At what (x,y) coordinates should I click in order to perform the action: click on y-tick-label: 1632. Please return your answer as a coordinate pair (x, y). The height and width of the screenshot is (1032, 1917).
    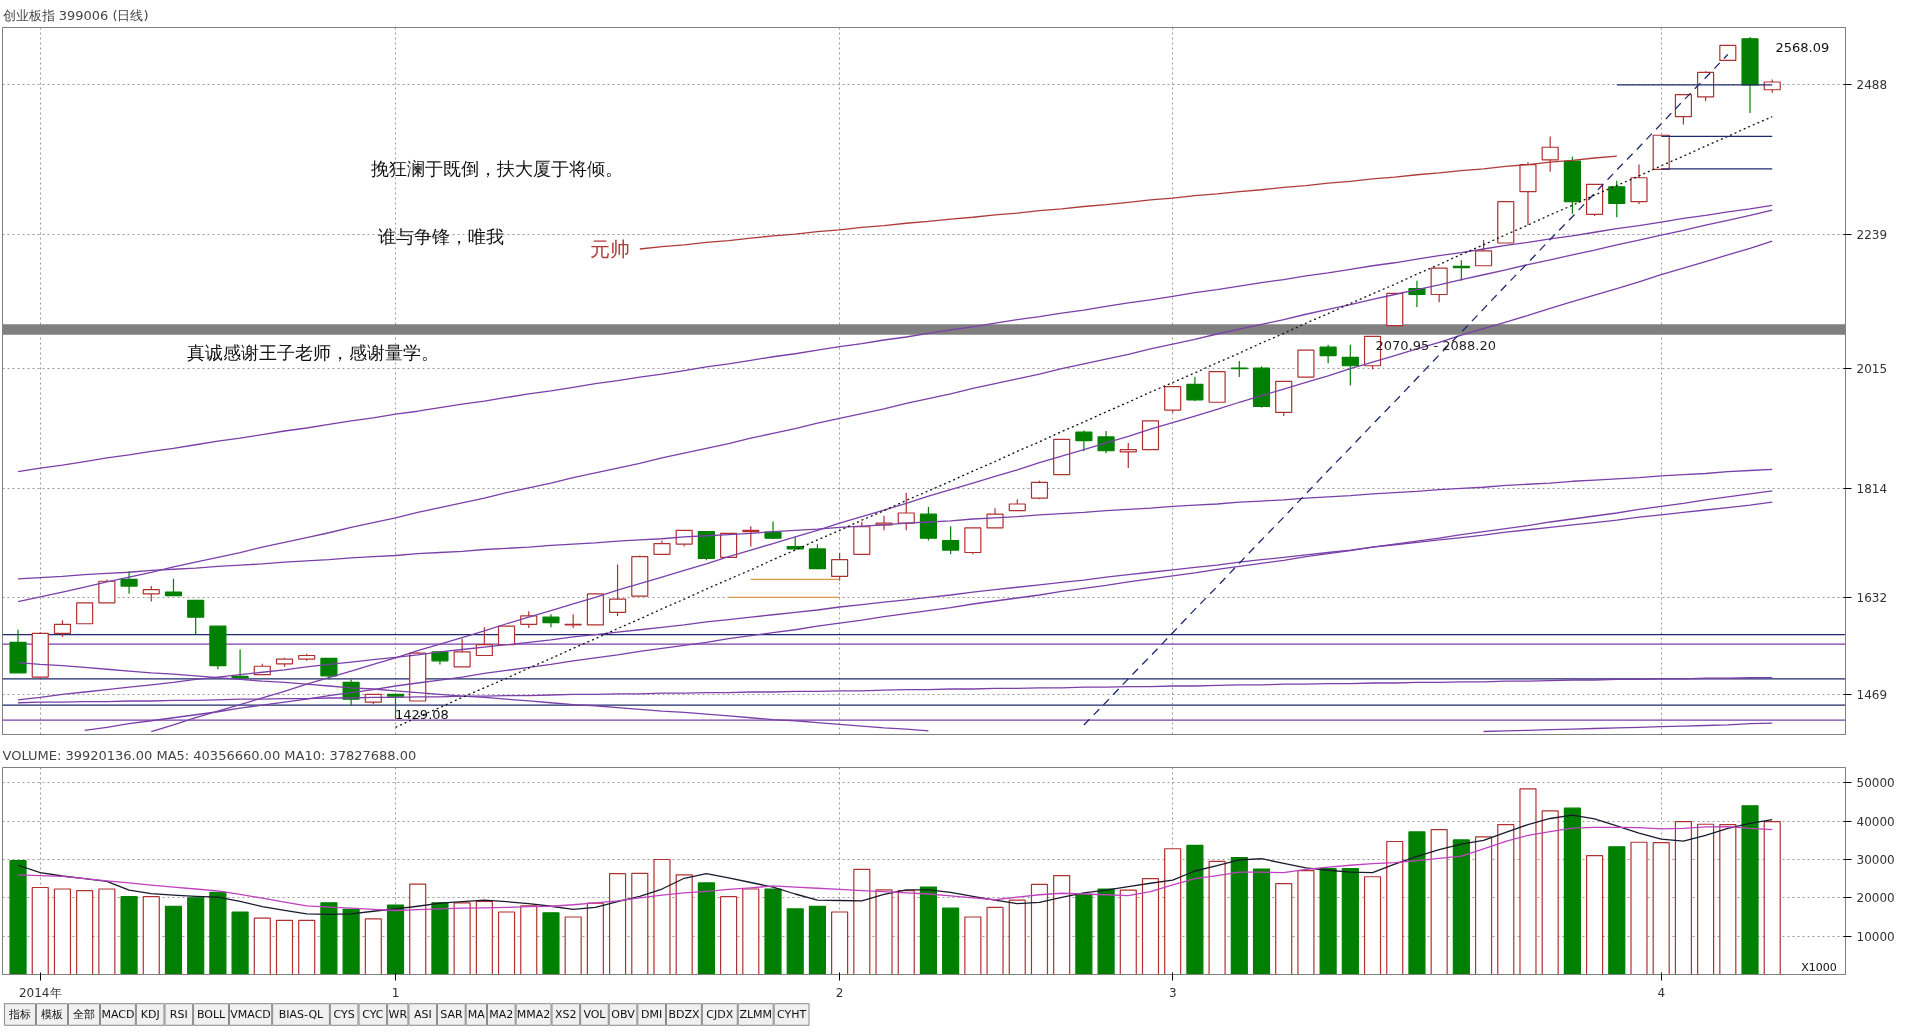
    Looking at the image, I should click on (1872, 597).